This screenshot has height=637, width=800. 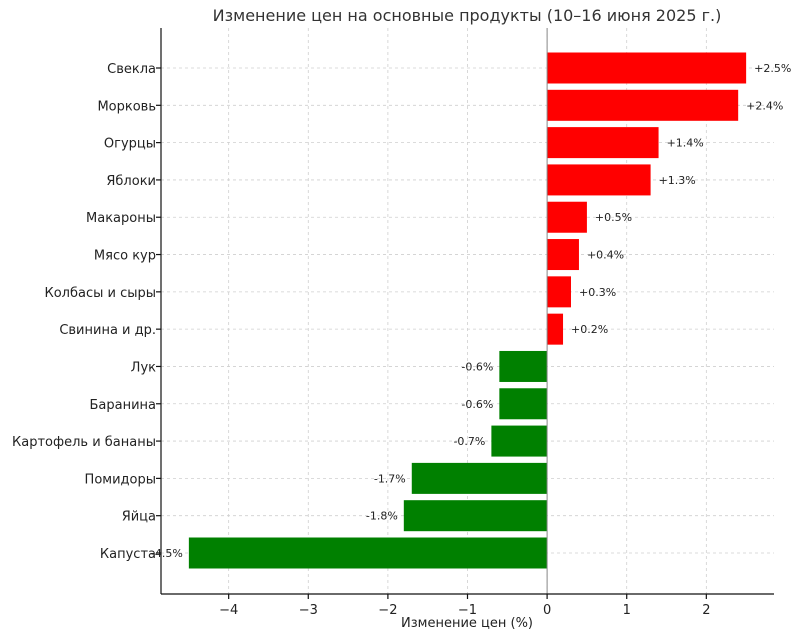 What do you see at coordinates (120, 479) in the screenshot?
I see `category-label: Помидоры` at bounding box center [120, 479].